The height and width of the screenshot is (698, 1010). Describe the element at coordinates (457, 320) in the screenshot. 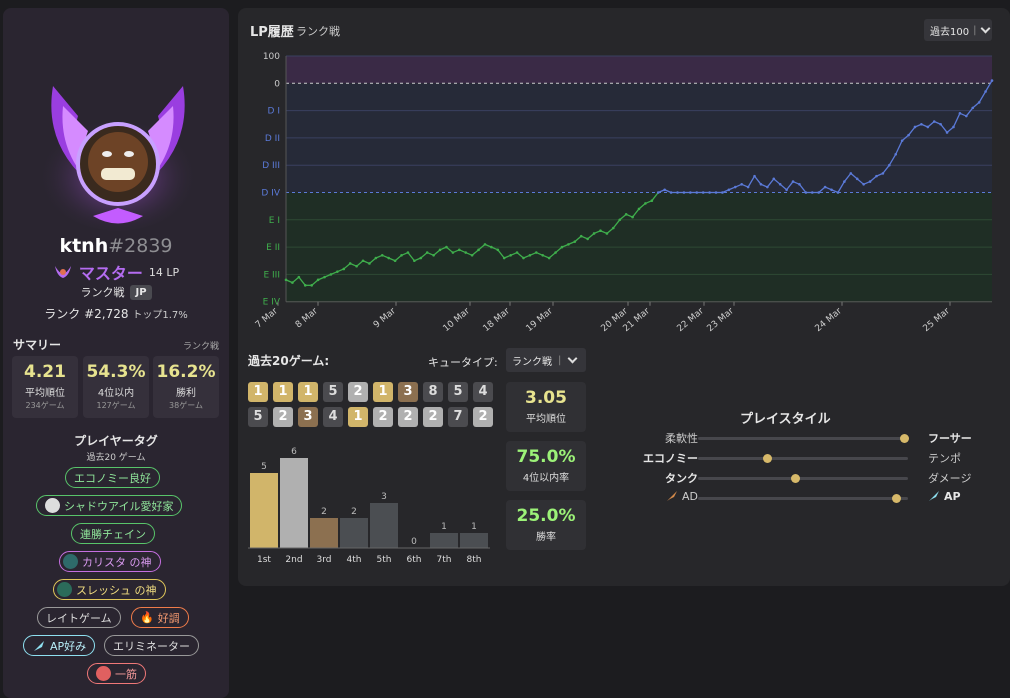

I see `x-tick-label: 10 Mar` at that location.